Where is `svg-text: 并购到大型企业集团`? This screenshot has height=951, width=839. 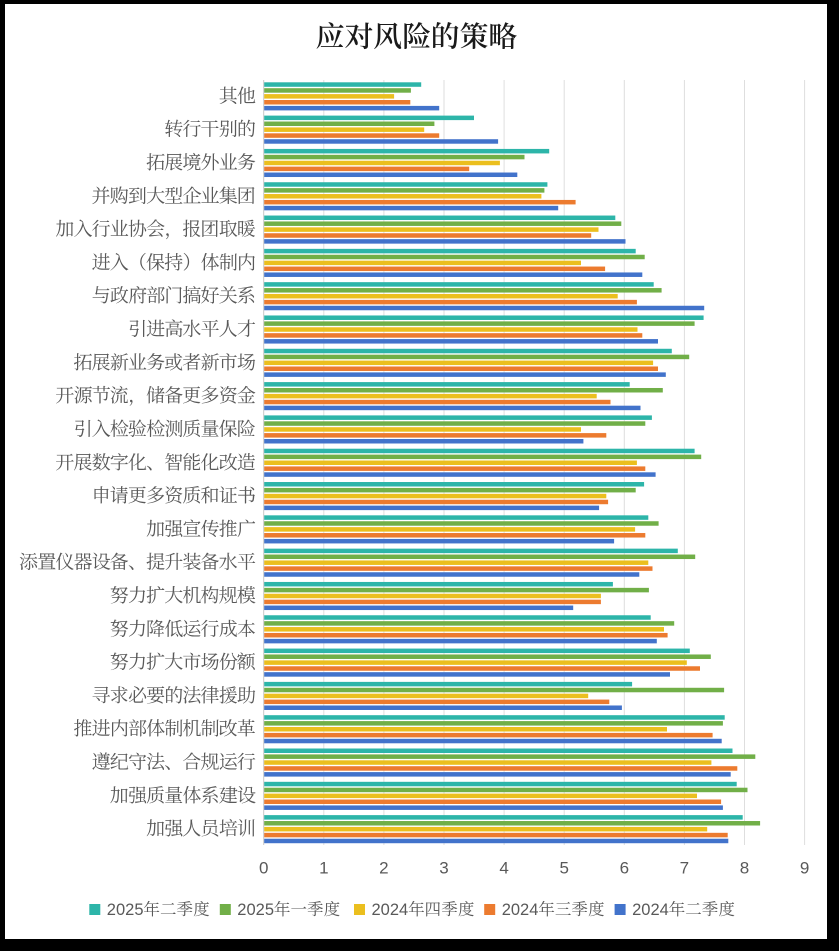 svg-text: 并购到大型企业集团 is located at coordinates (173, 194).